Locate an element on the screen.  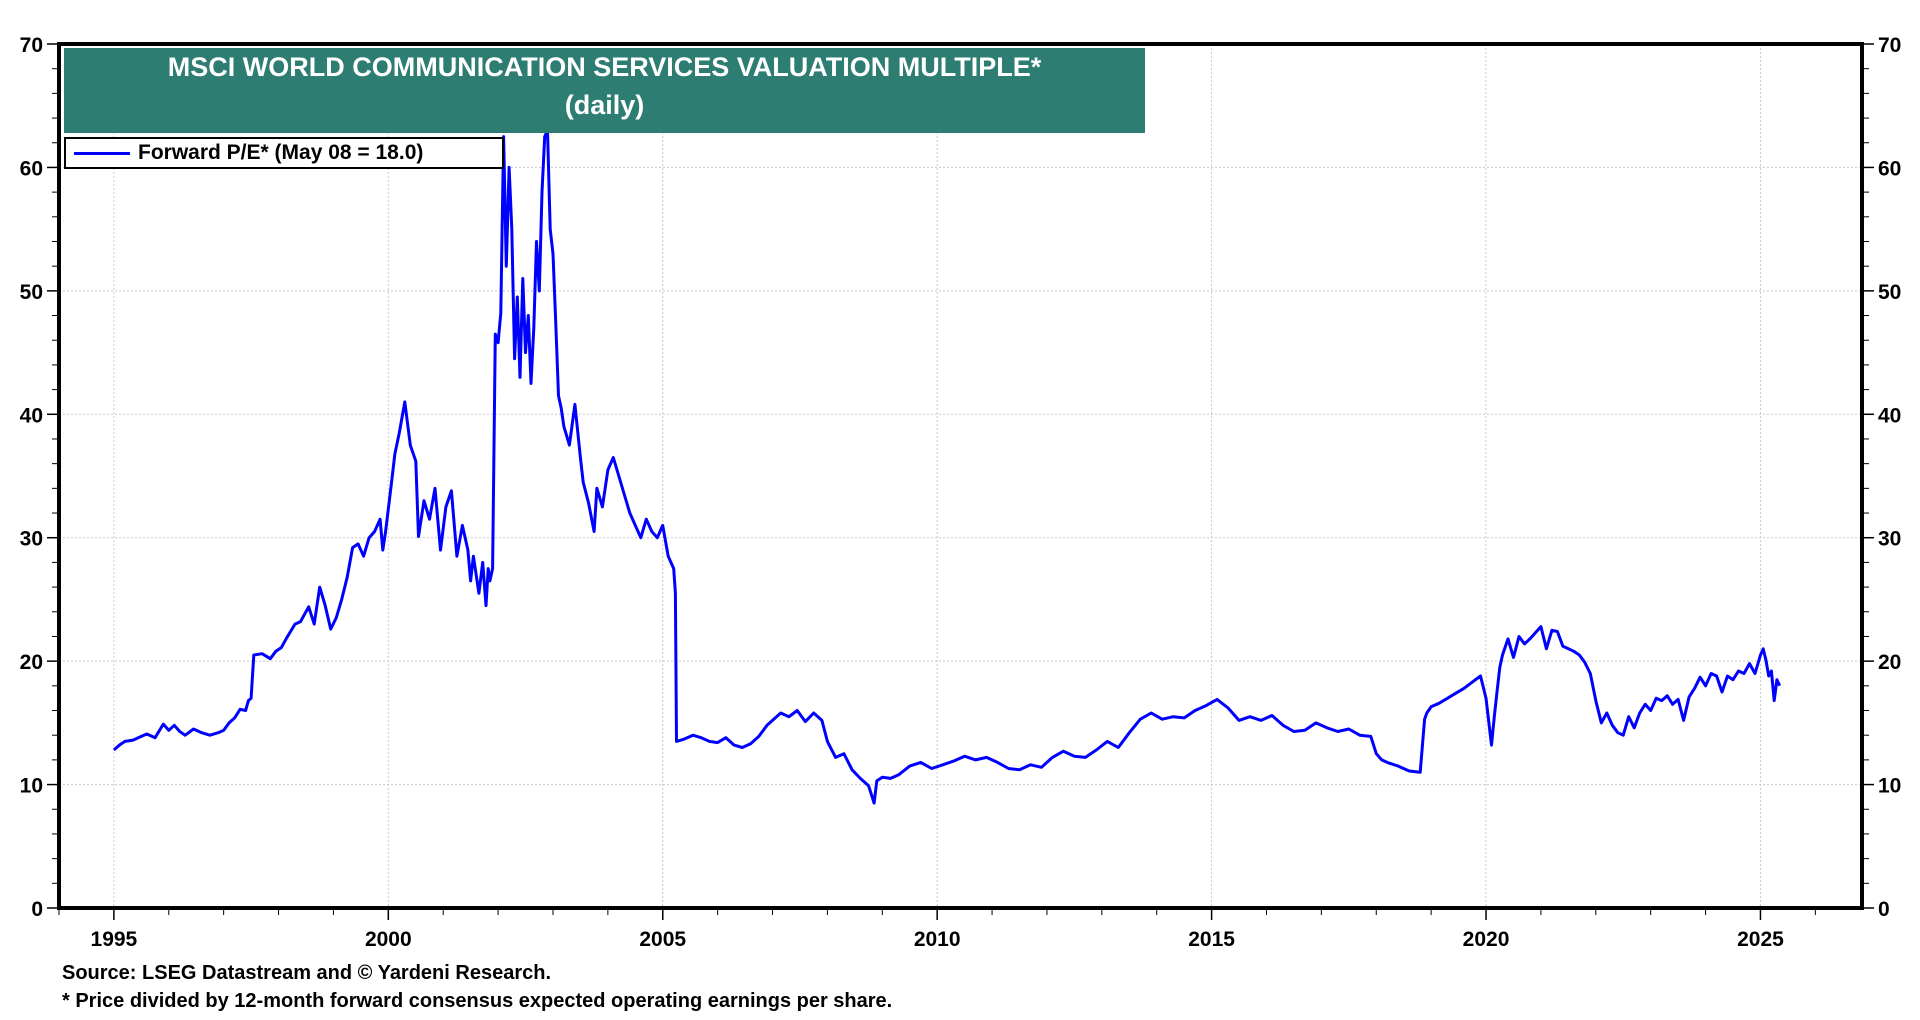
x-tick-label: 2000 is located at coordinates (388, 939).